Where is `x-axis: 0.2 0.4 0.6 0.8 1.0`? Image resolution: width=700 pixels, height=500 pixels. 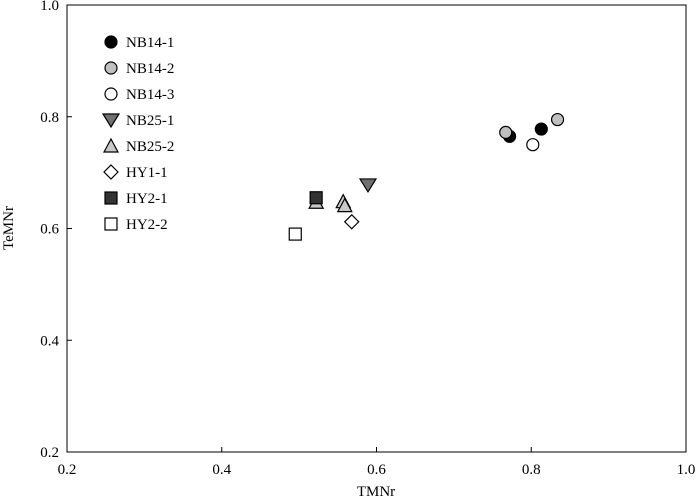 x-axis: 0.2 0.4 0.6 0.8 1.0 is located at coordinates (377, 462).